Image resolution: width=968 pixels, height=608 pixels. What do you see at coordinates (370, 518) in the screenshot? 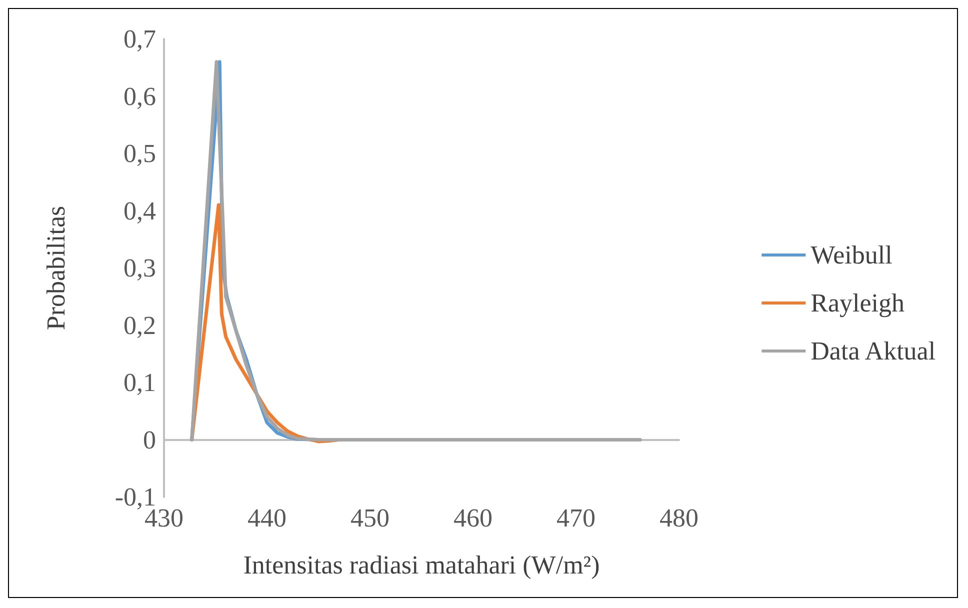
I see `x-tick-label: 450` at bounding box center [370, 518].